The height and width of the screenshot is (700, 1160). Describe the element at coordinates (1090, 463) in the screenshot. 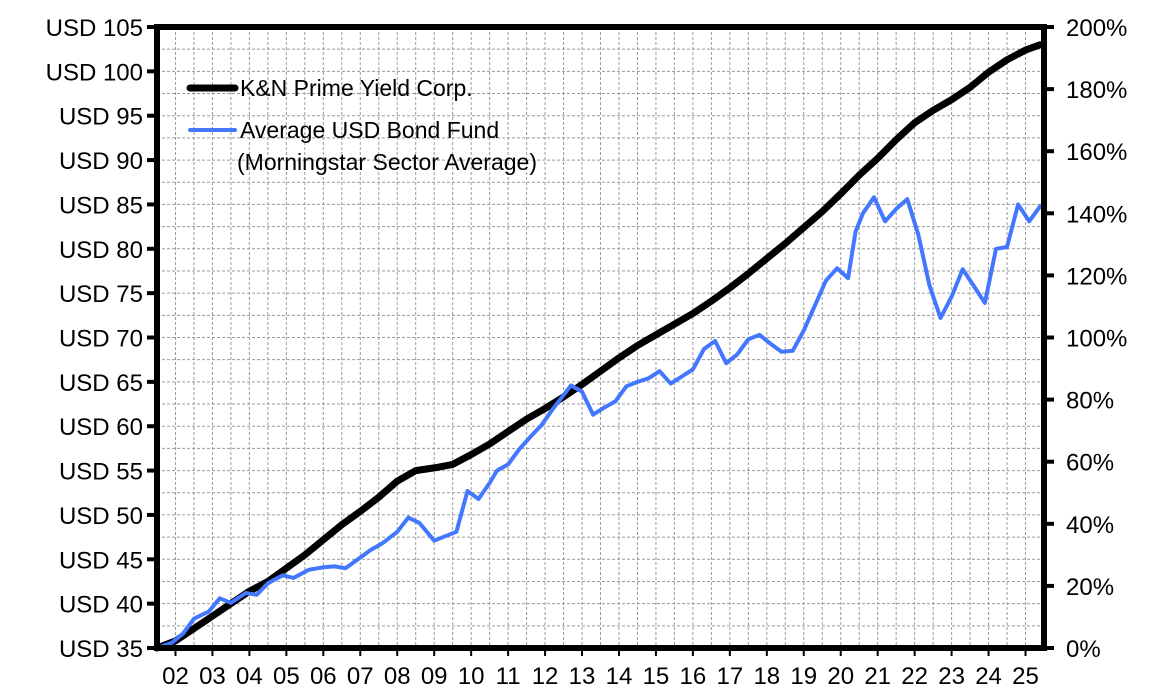

I see `y-right-tick-label: 60%` at that location.